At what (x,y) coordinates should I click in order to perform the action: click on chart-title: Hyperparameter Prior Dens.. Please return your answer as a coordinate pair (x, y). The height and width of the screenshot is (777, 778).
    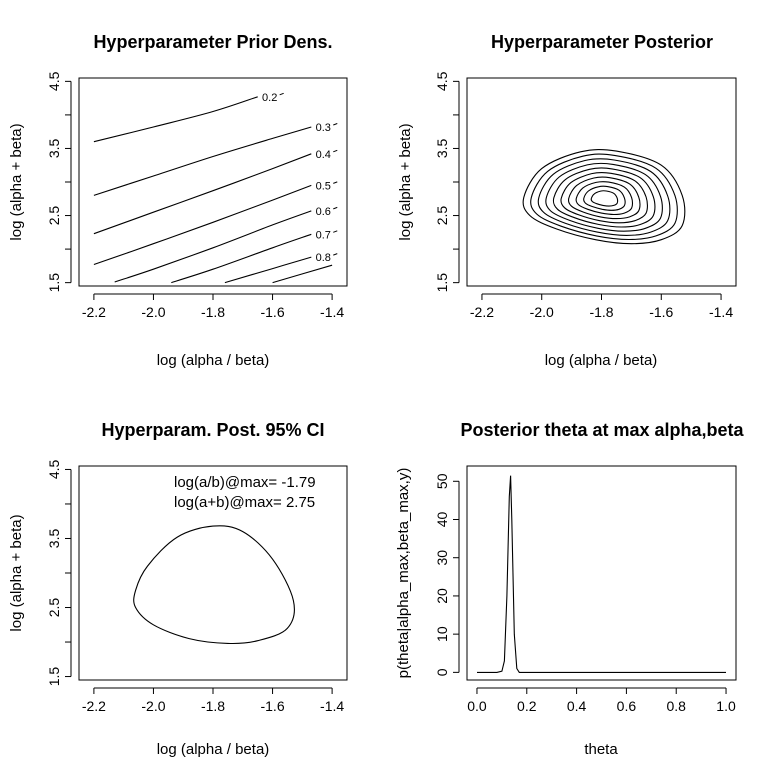
    Looking at the image, I should click on (212, 42).